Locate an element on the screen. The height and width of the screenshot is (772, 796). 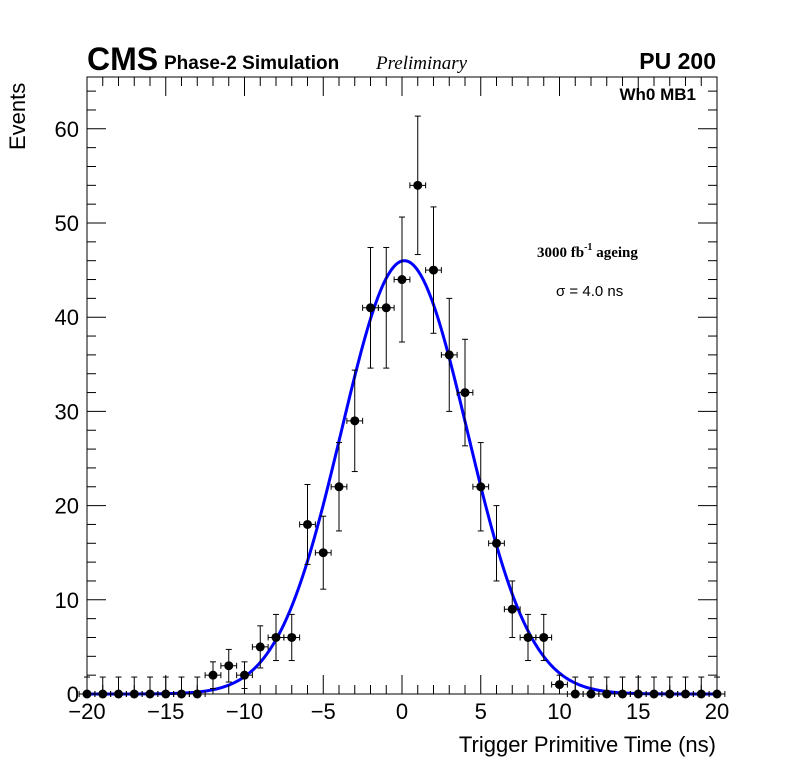
y-tick-label: 20 is located at coordinates (67, 506).